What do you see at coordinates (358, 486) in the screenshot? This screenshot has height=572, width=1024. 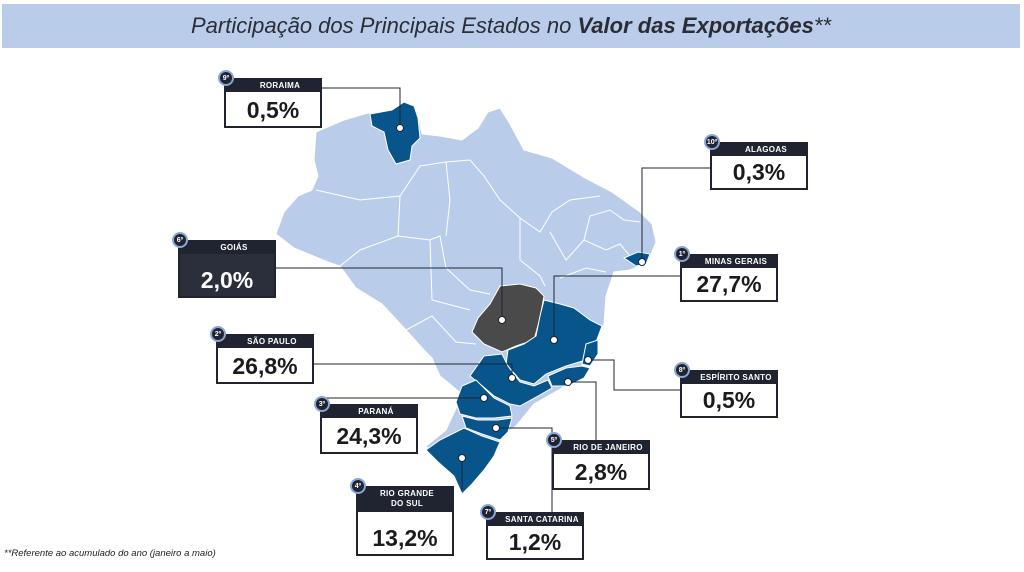 I see `rank-badge: 4º` at bounding box center [358, 486].